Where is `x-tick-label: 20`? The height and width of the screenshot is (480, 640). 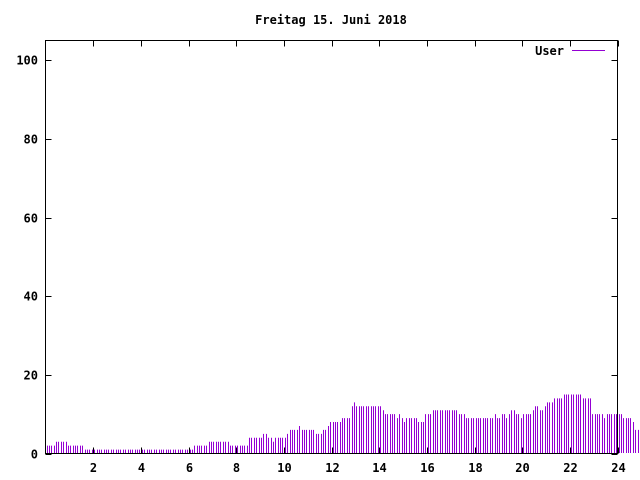
x-tick-label: 20 is located at coordinates (522, 468).